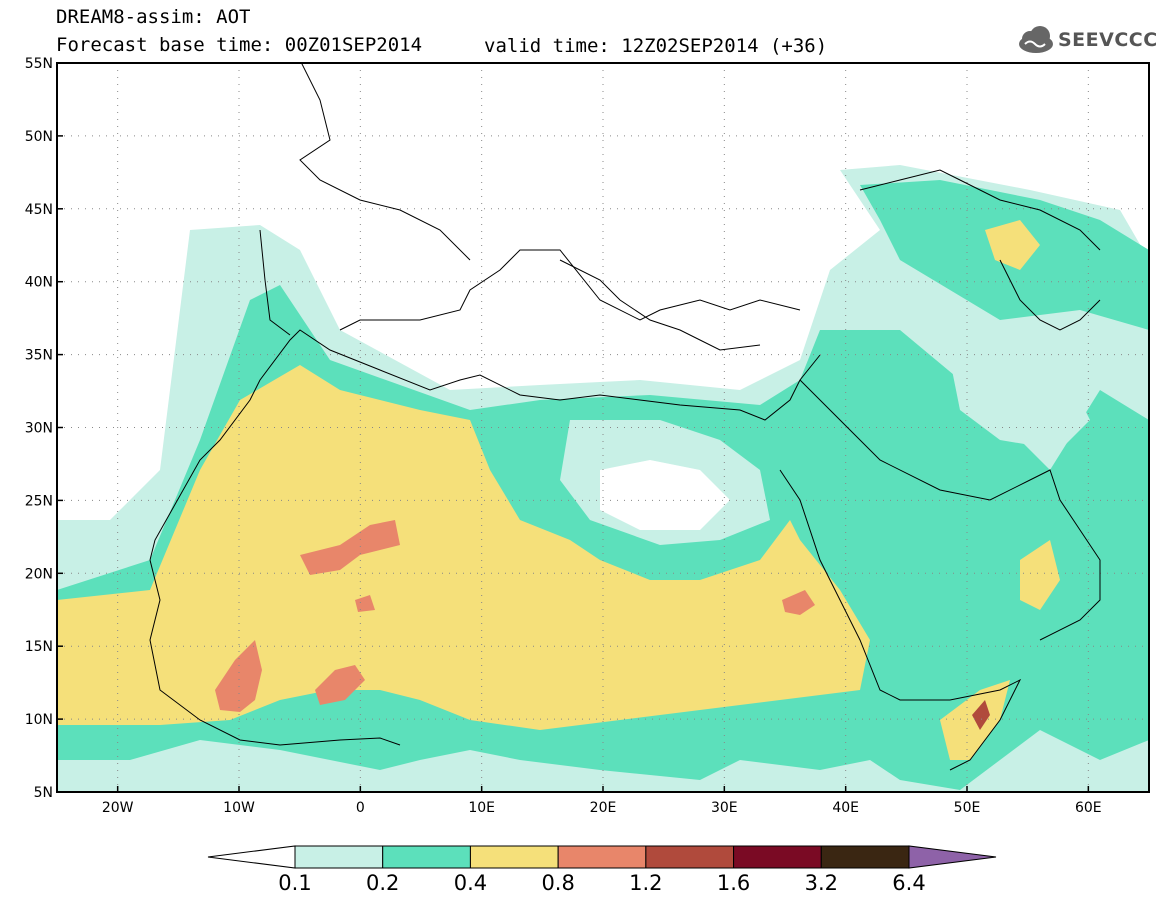 Image resolution: width=1165 pixels, height=905 pixels. What do you see at coordinates (798, 602) in the screenshot?
I see `aot-band-0.8-e` at bounding box center [798, 602].